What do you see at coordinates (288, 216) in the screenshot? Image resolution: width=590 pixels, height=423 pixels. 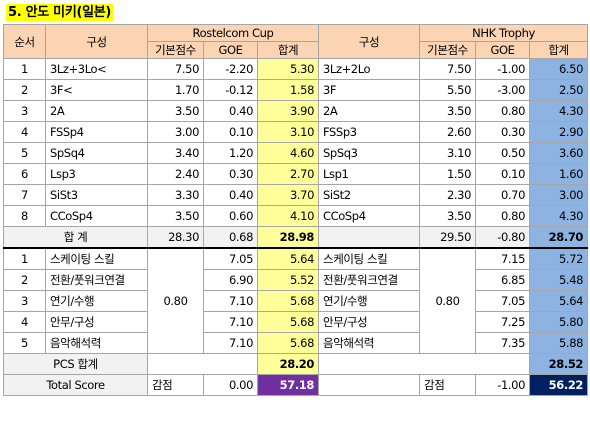 I see `element-total-1: 4.10` at bounding box center [288, 216].